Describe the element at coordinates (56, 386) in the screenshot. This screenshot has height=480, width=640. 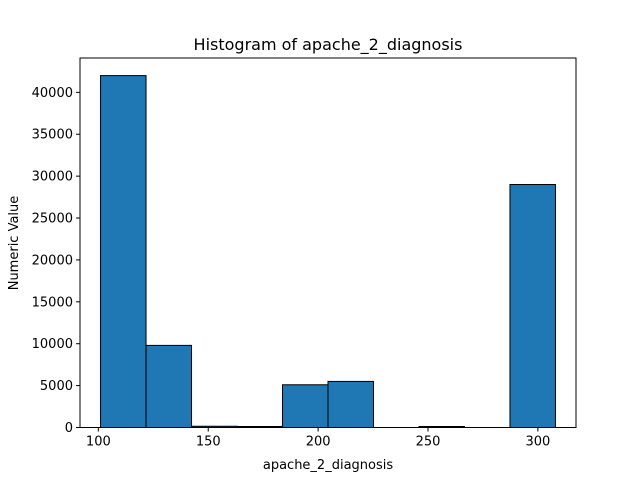
I see `y-tick-label: 5000` at that location.